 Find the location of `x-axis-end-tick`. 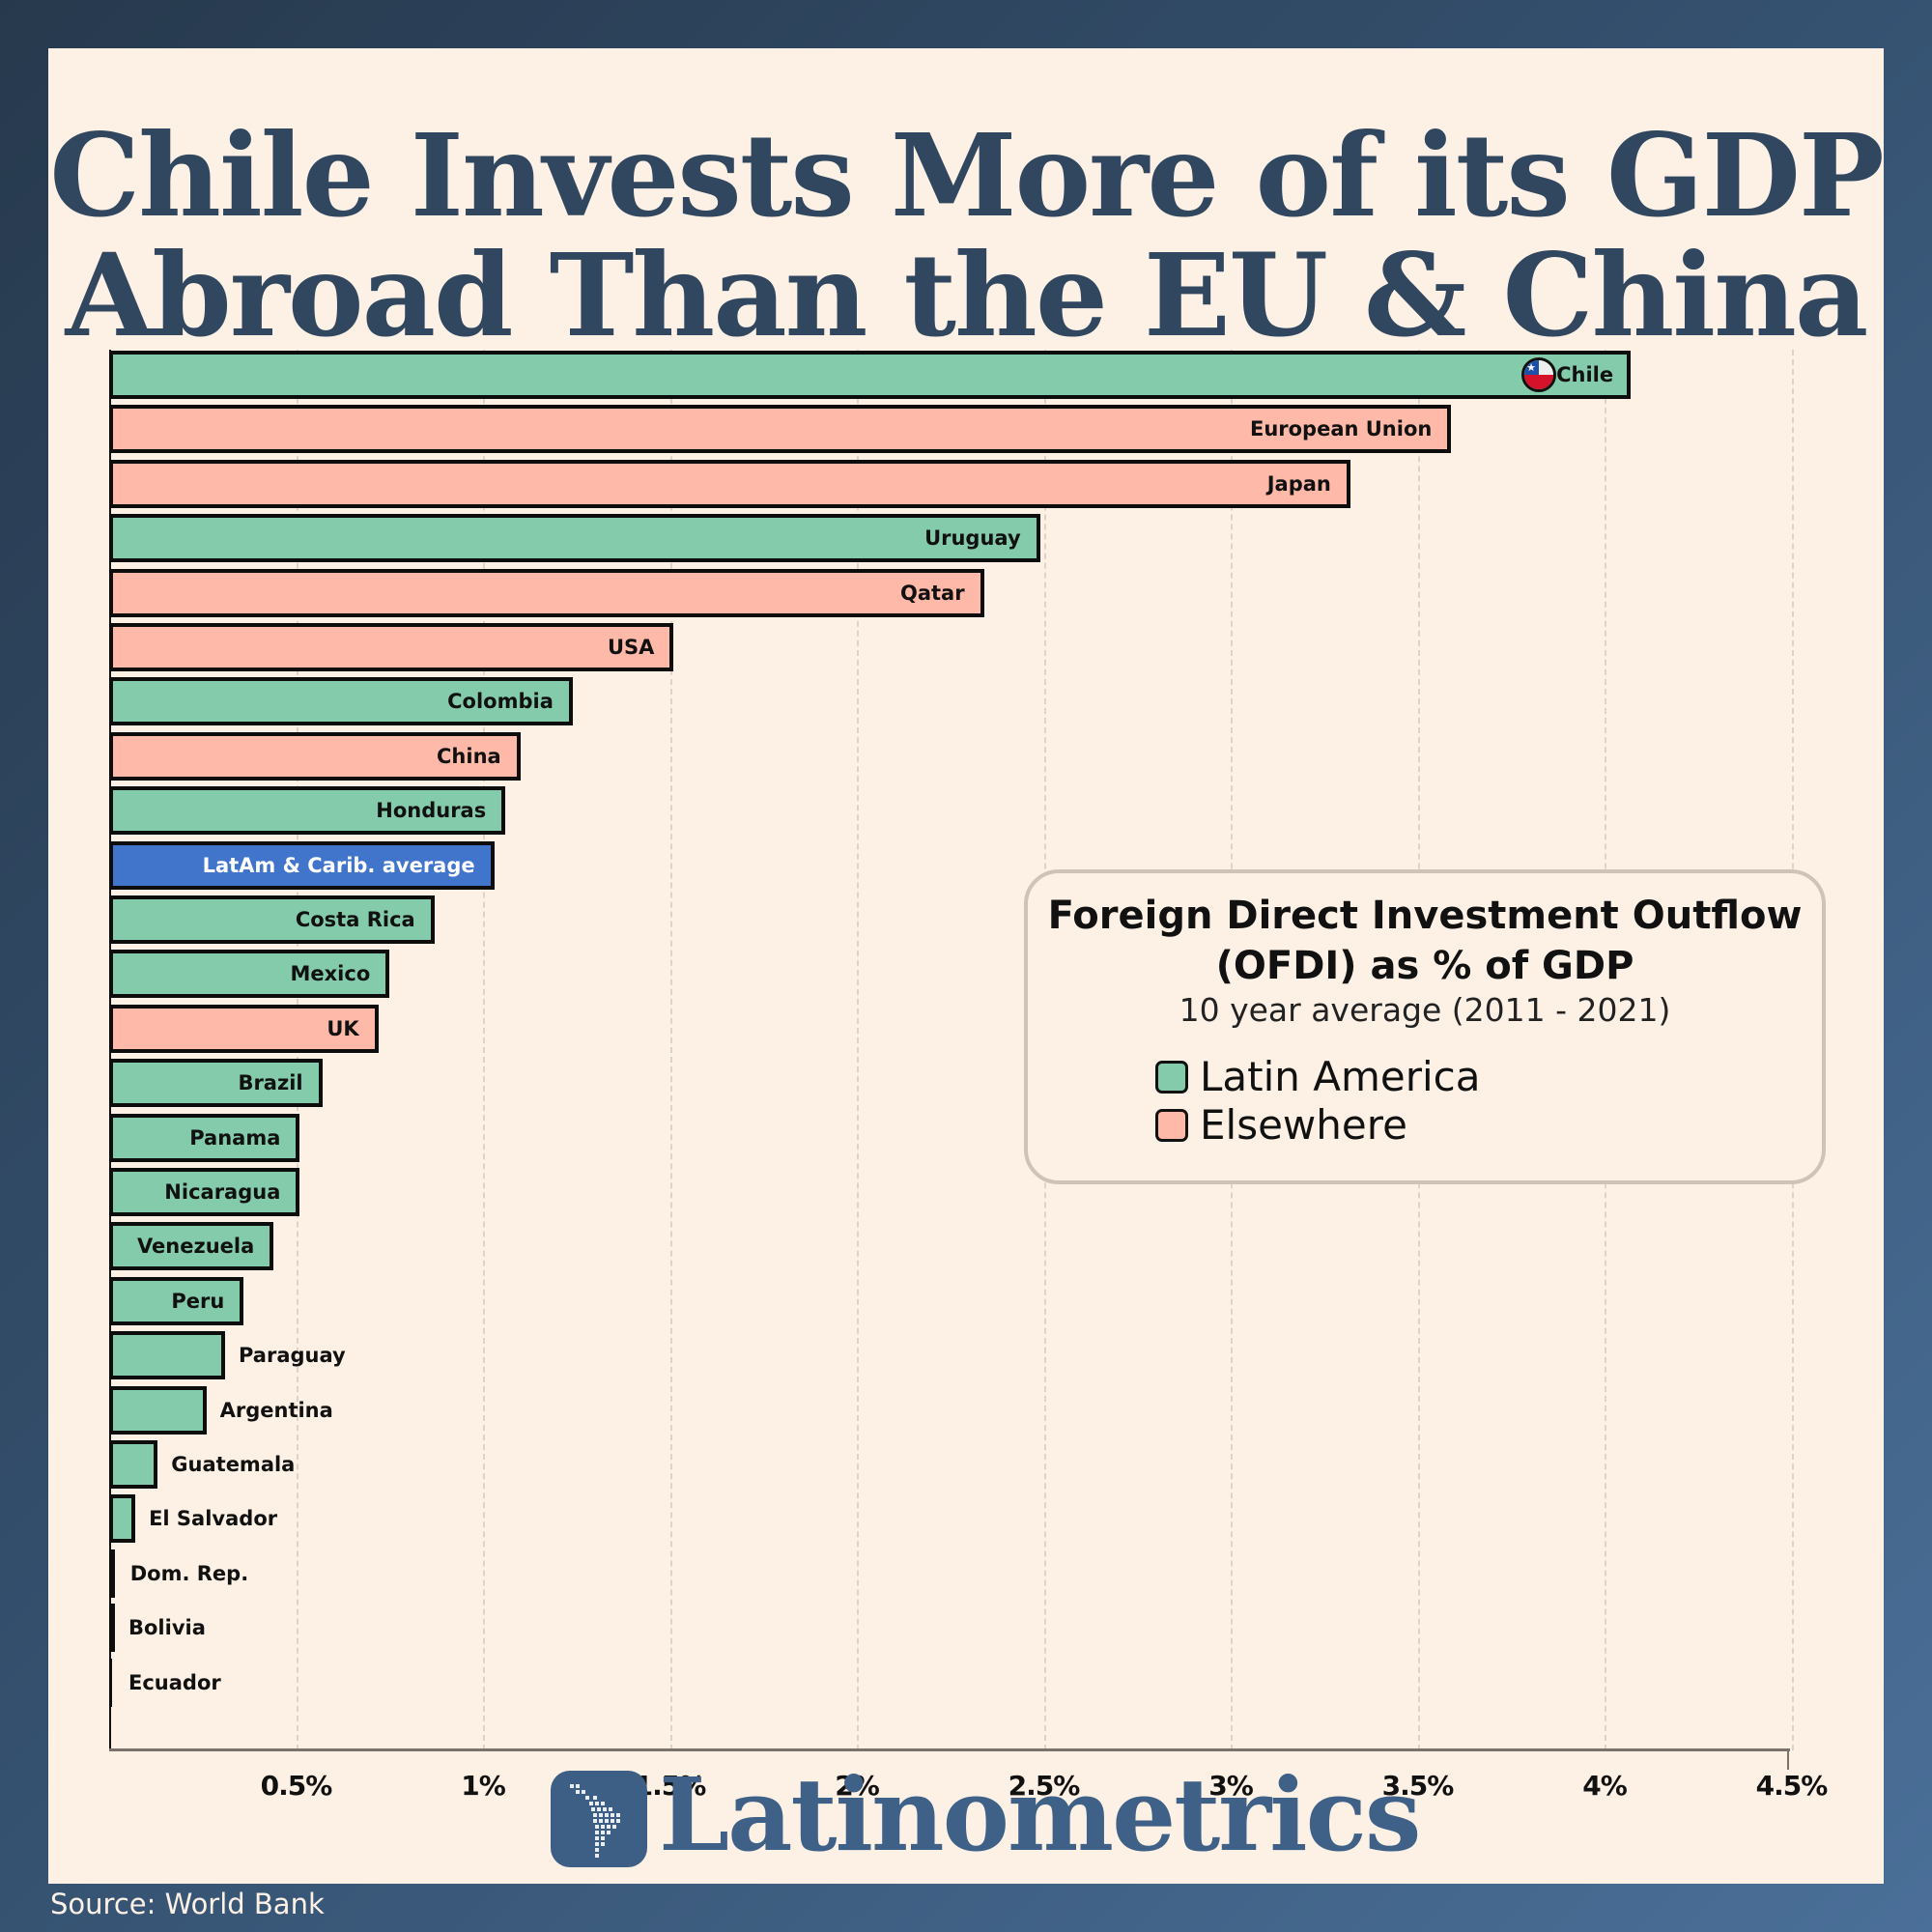

x-axis-end-tick is located at coordinates (1788, 1759).